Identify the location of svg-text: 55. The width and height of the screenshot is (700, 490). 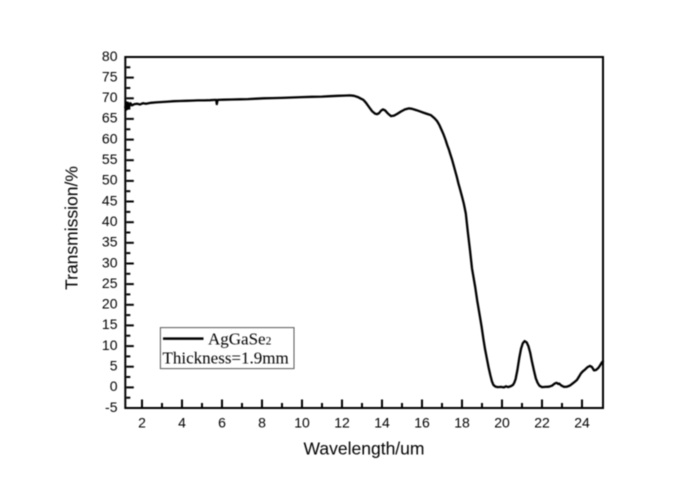
(110, 159).